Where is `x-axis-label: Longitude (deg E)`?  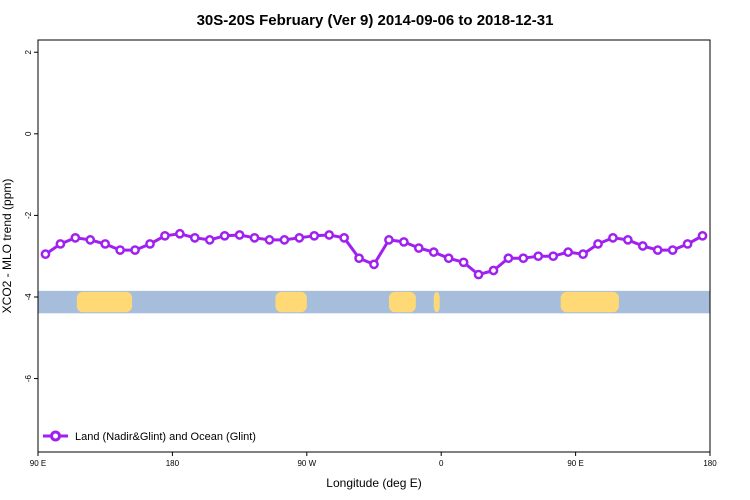
x-axis-label: Longitude (deg E) is located at coordinates (373, 483).